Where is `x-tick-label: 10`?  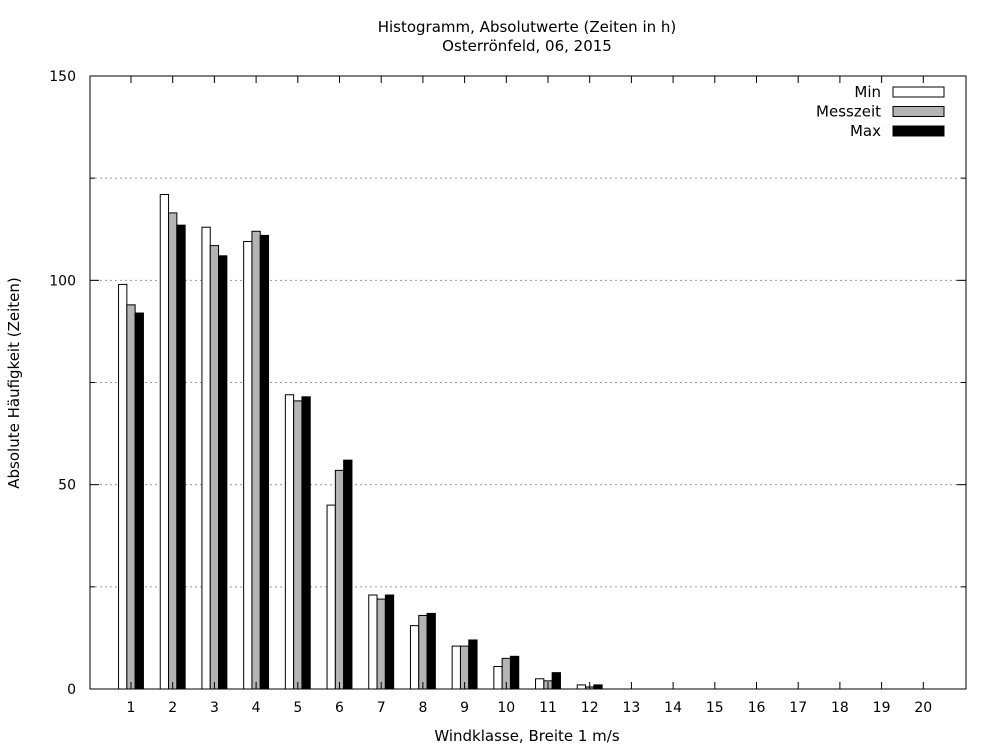
x-tick-label: 10 is located at coordinates (506, 708).